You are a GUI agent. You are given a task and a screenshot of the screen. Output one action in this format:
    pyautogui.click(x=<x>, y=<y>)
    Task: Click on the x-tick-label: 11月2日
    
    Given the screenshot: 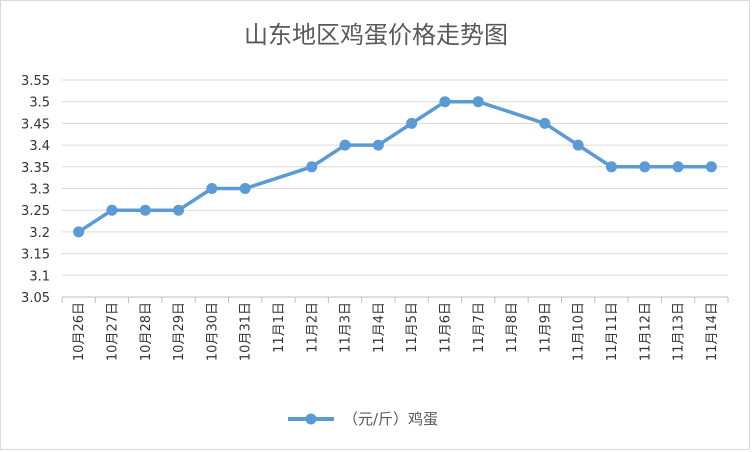 What is the action you would take?
    pyautogui.click(x=312, y=327)
    